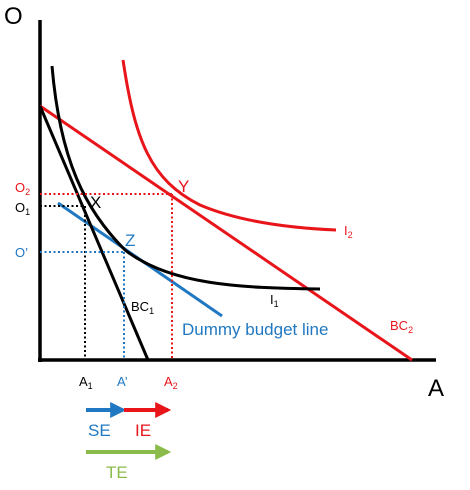  What do you see at coordinates (99, 430) in the screenshot?
I see `se-label: SE` at bounding box center [99, 430].